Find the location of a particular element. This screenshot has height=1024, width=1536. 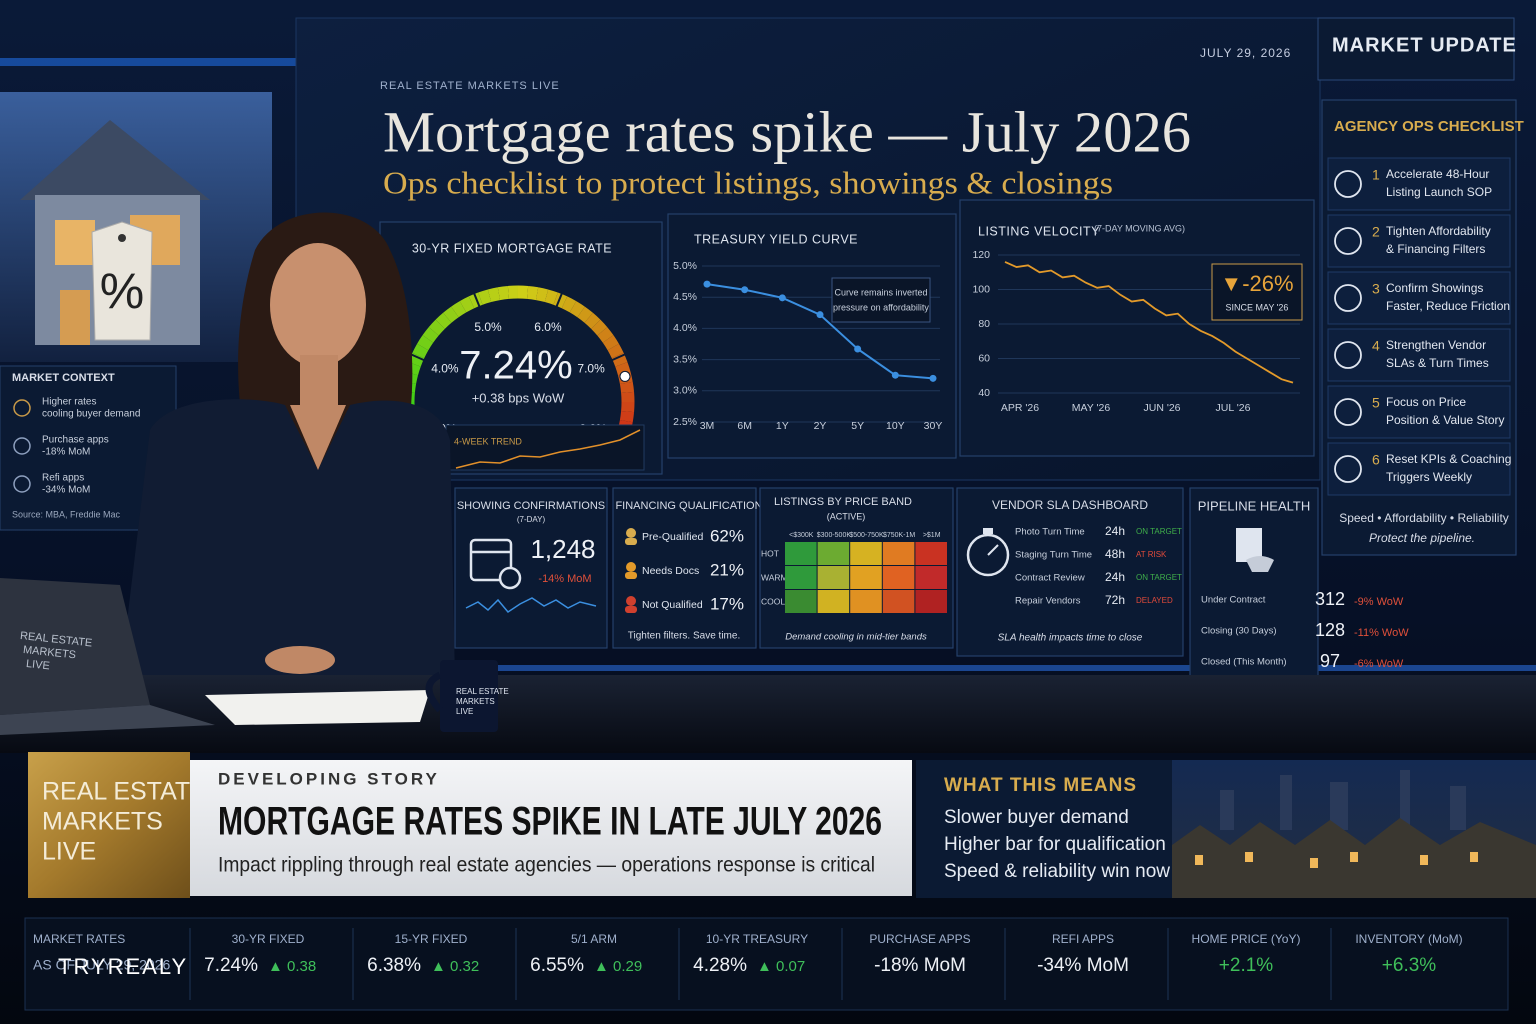

velocity-badge is located at coordinates (1257, 292).